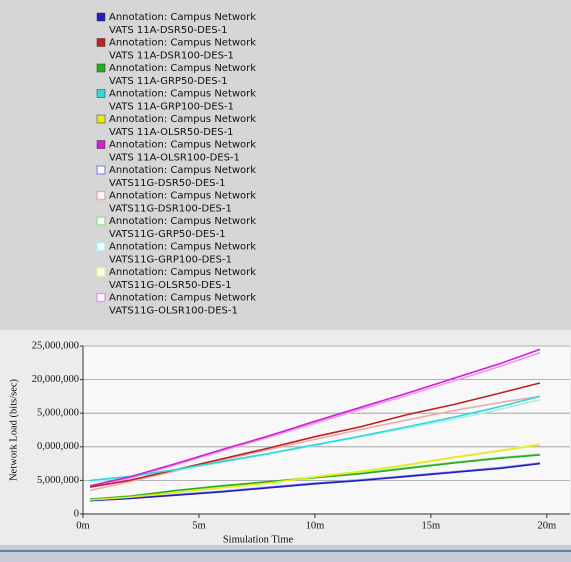 The height and width of the screenshot is (562, 571). I want to click on x-tick-label: 15m, so click(431, 525).